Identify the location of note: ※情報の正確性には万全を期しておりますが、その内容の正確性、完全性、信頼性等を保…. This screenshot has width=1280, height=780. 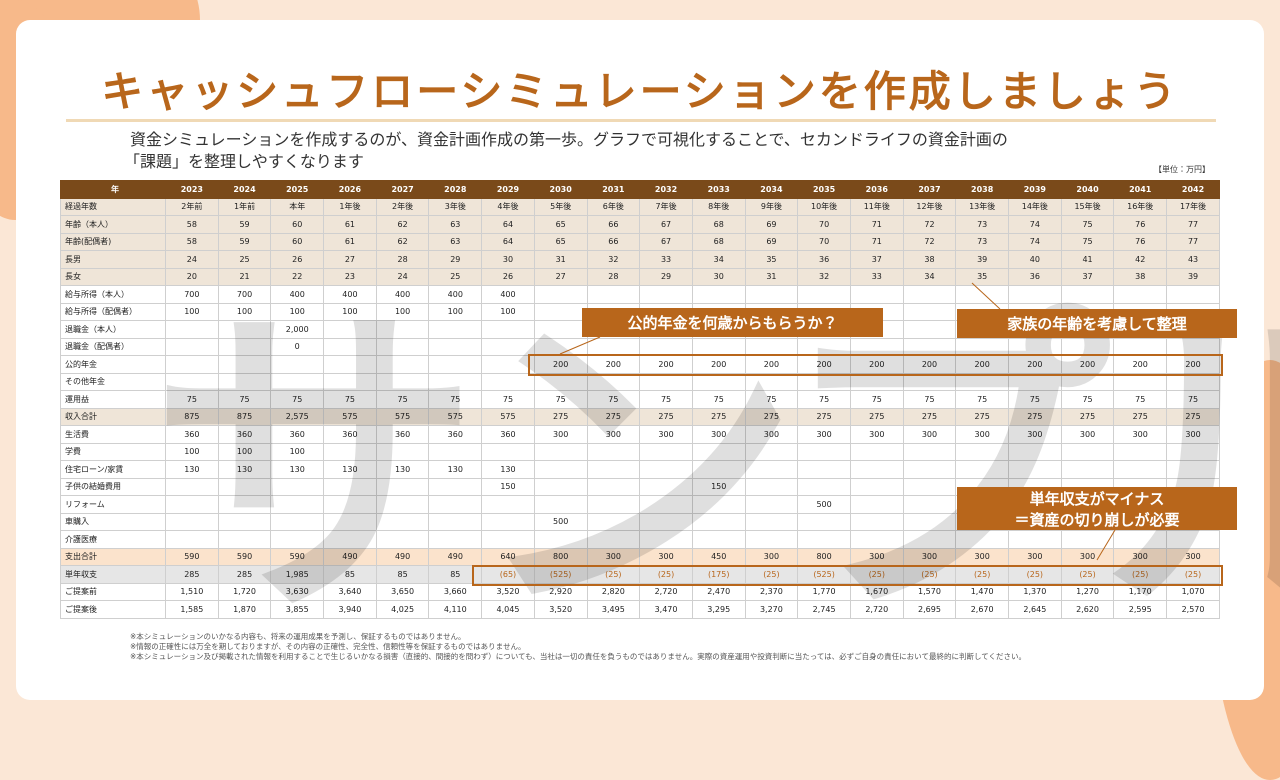
(650, 646).